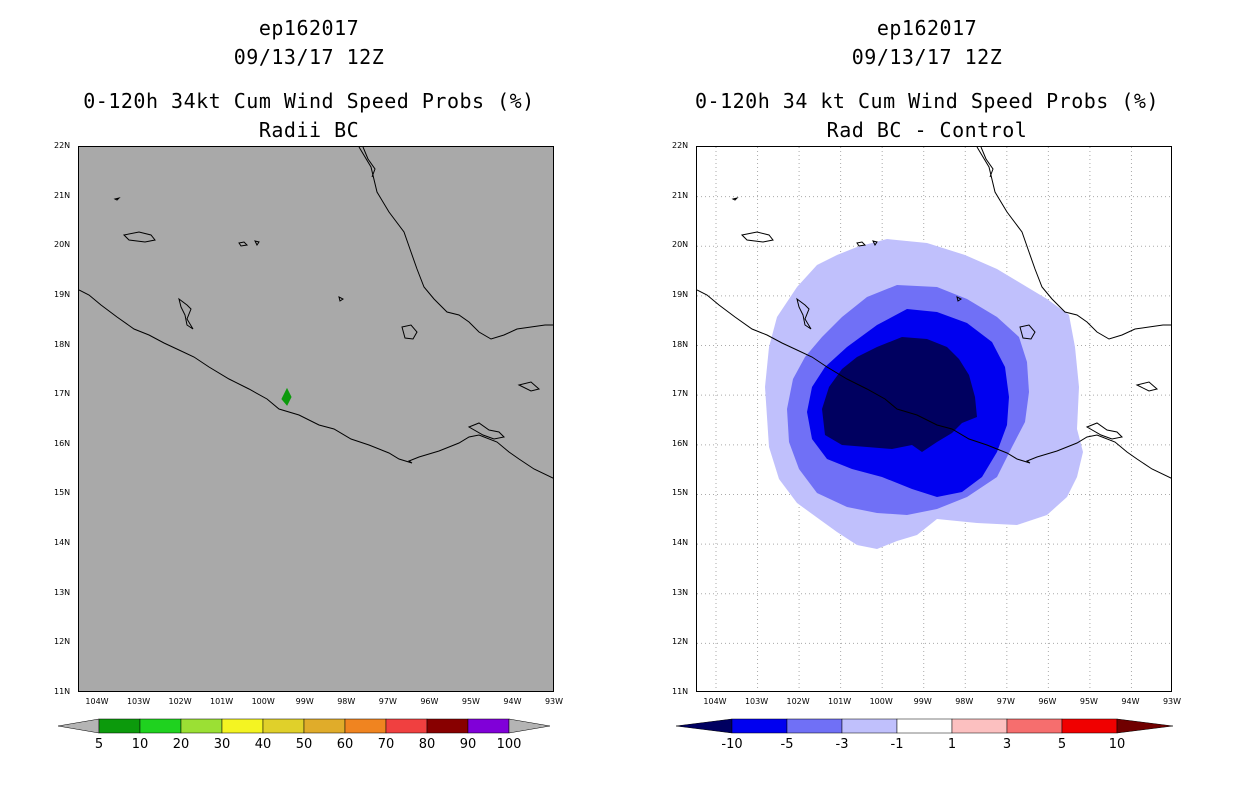  What do you see at coordinates (345, 744) in the screenshot?
I see `colorbar-label: 60` at bounding box center [345, 744].